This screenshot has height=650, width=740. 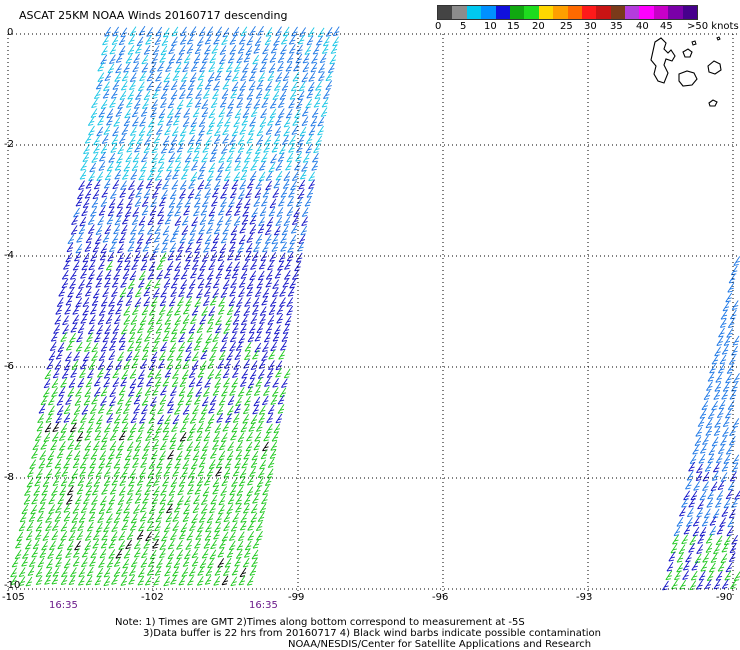 What do you see at coordinates (694, 43) in the screenshot?
I see `coastline-marchena` at bounding box center [694, 43].